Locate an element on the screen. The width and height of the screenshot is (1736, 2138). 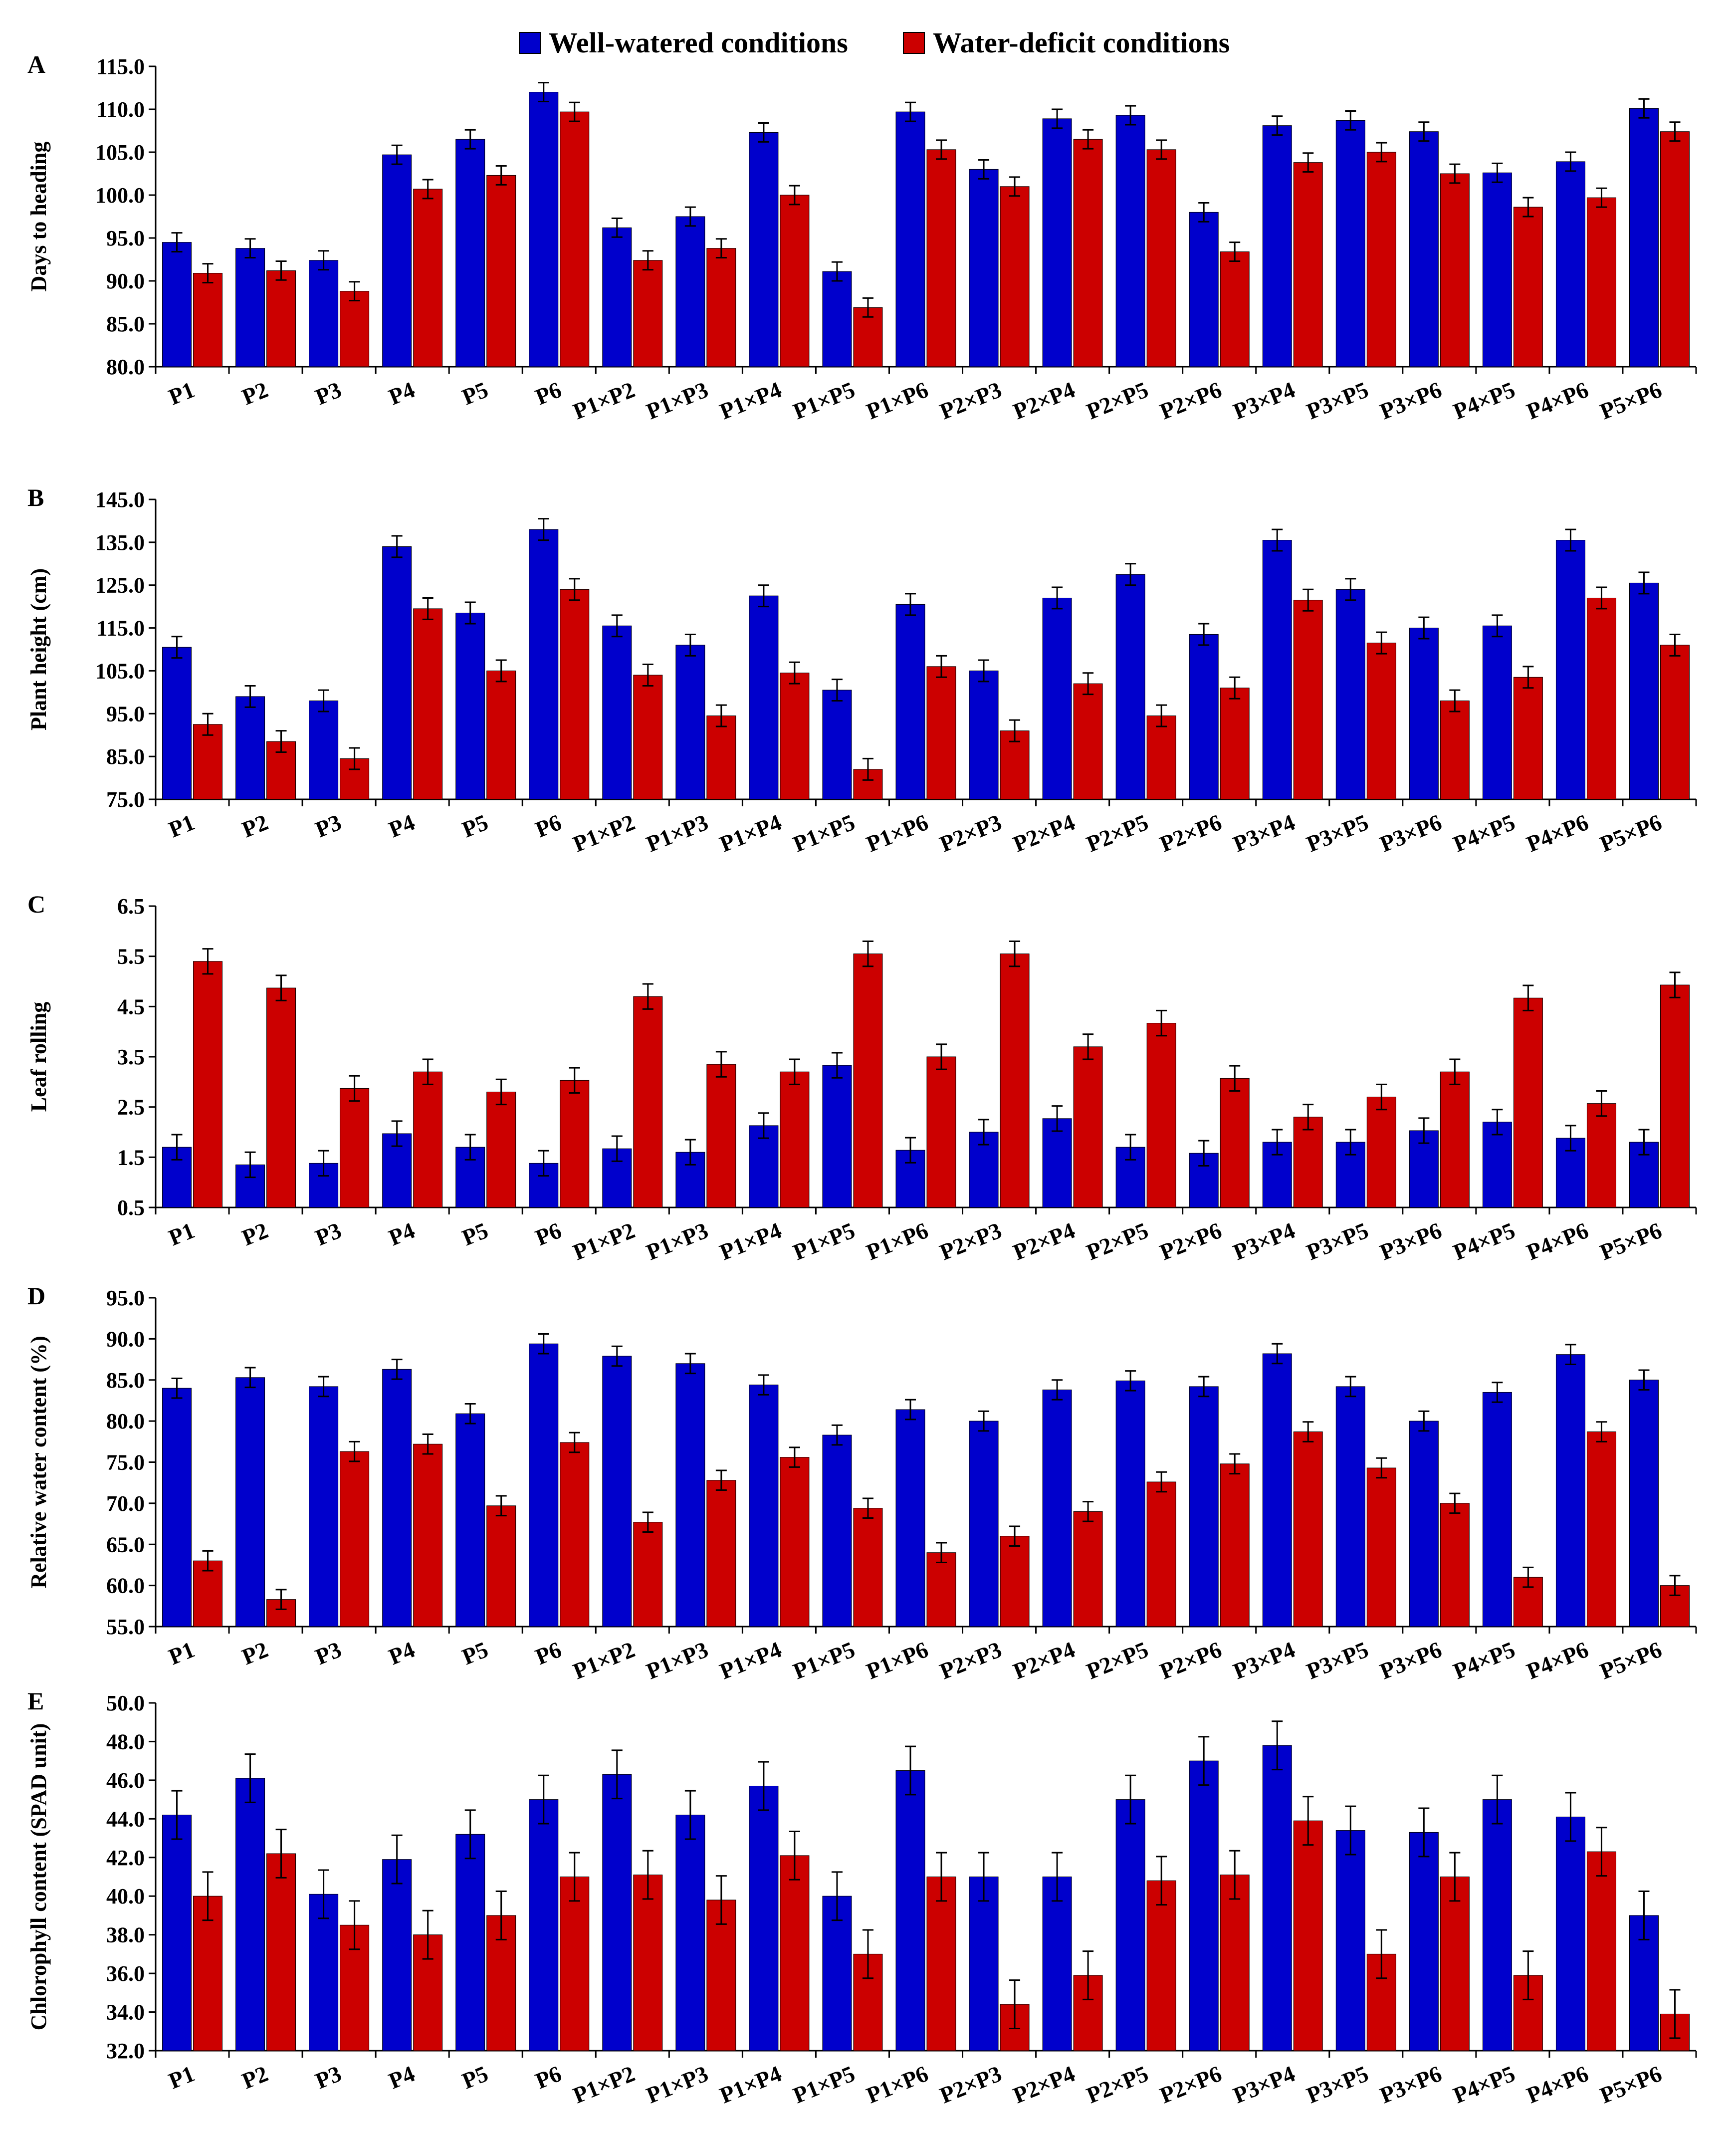
x-tick-label: P1×P2 is located at coordinates (603, 1241).